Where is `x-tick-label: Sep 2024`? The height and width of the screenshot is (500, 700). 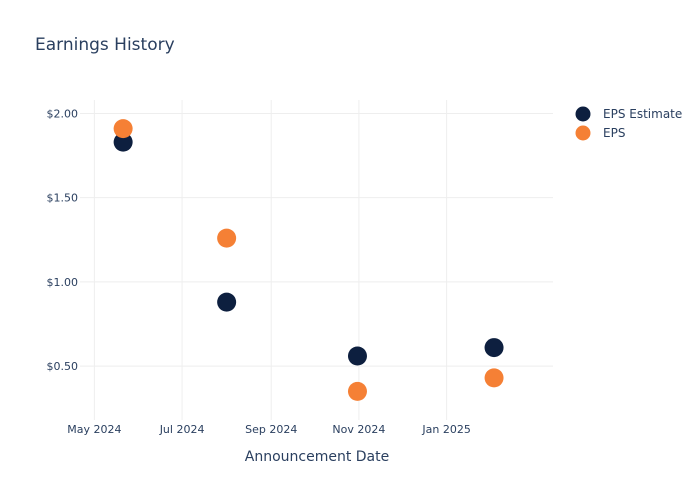
x-tick-label: Sep 2024 is located at coordinates (271, 429).